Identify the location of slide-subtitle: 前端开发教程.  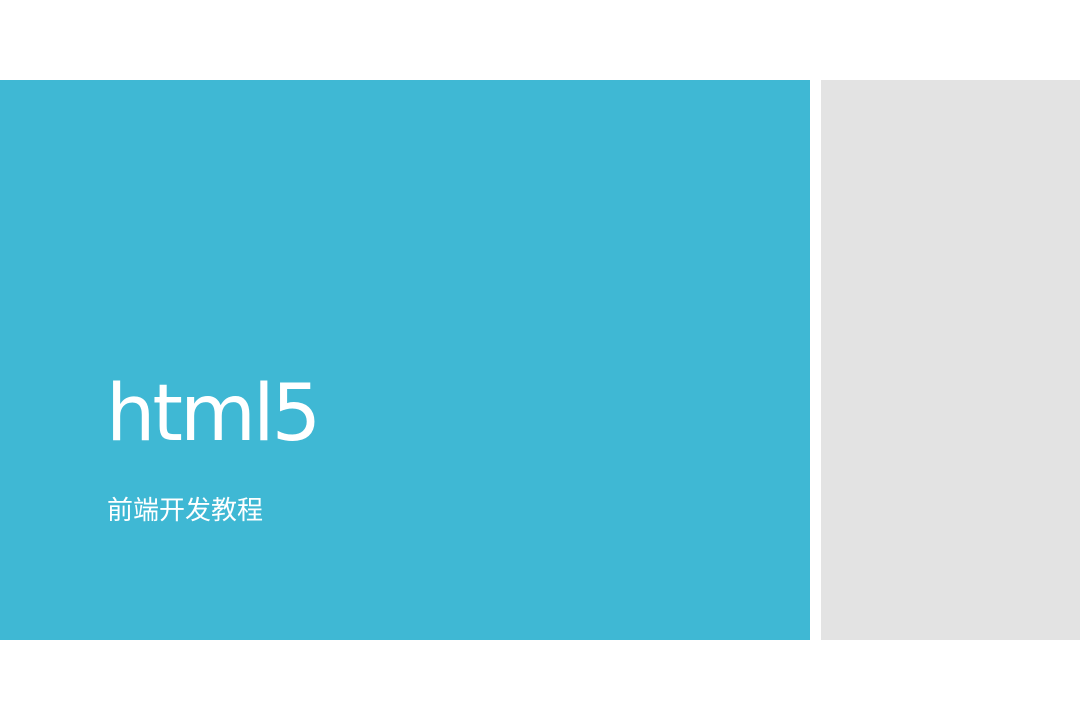
(185, 511).